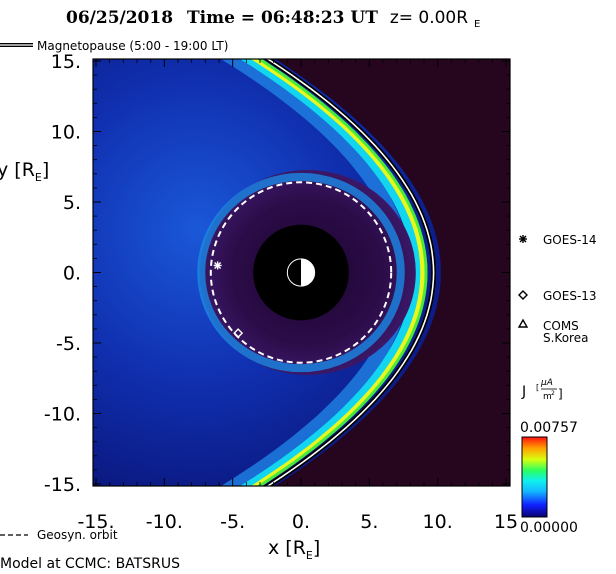 The width and height of the screenshot is (616, 574). Describe the element at coordinates (68, 344) in the screenshot. I see `y-tick-label: -5.` at that location.